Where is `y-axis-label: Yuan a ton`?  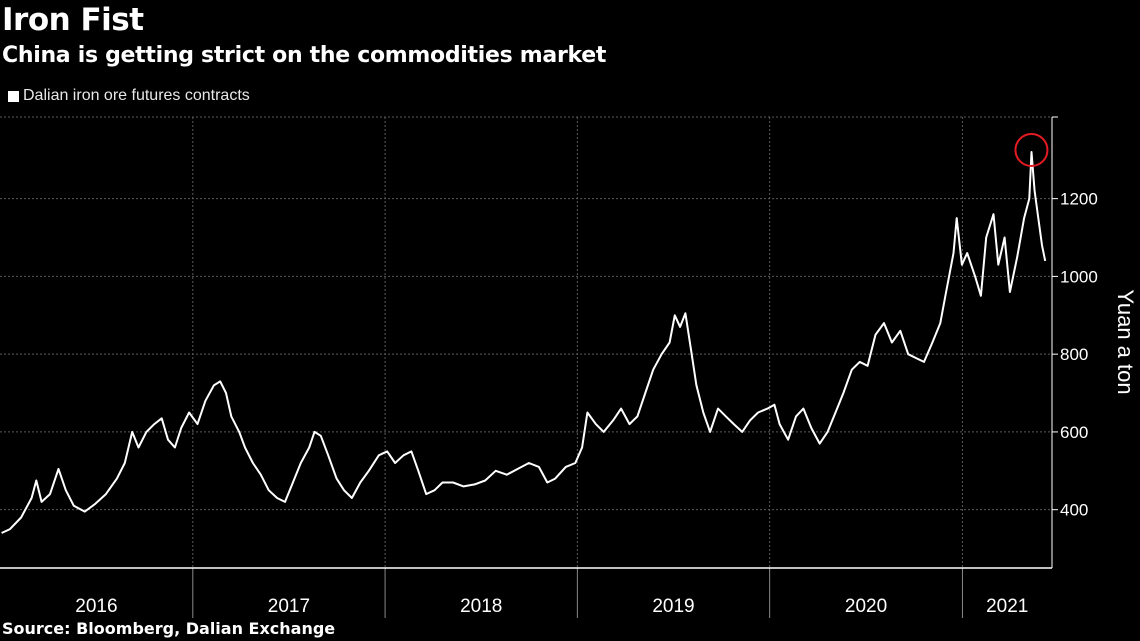
y-axis-label: Yuan a ton is located at coordinates (1125, 341).